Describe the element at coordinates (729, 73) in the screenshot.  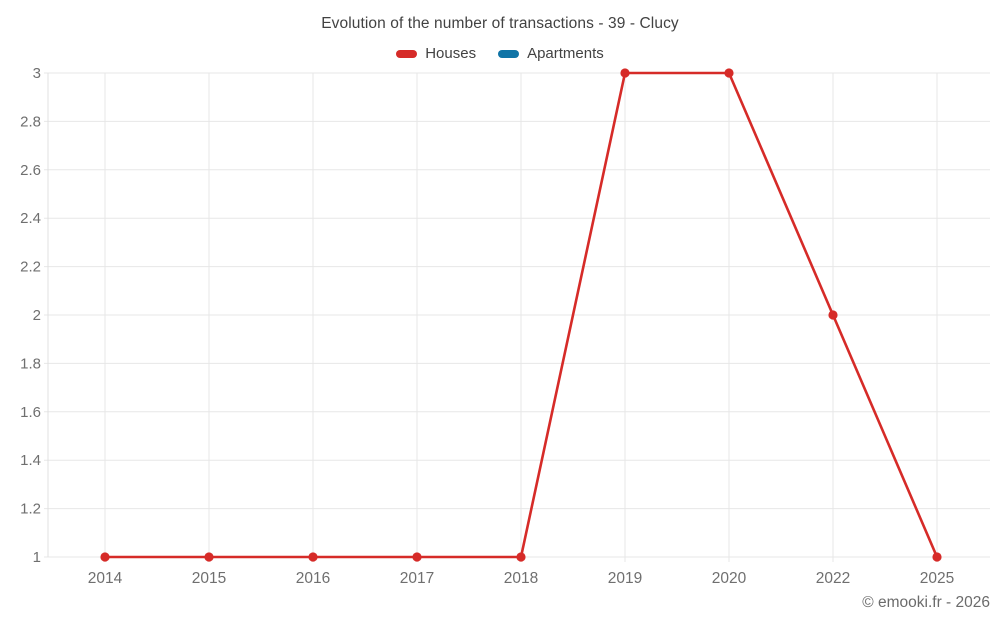
I see `houses-data-point-2020` at that location.